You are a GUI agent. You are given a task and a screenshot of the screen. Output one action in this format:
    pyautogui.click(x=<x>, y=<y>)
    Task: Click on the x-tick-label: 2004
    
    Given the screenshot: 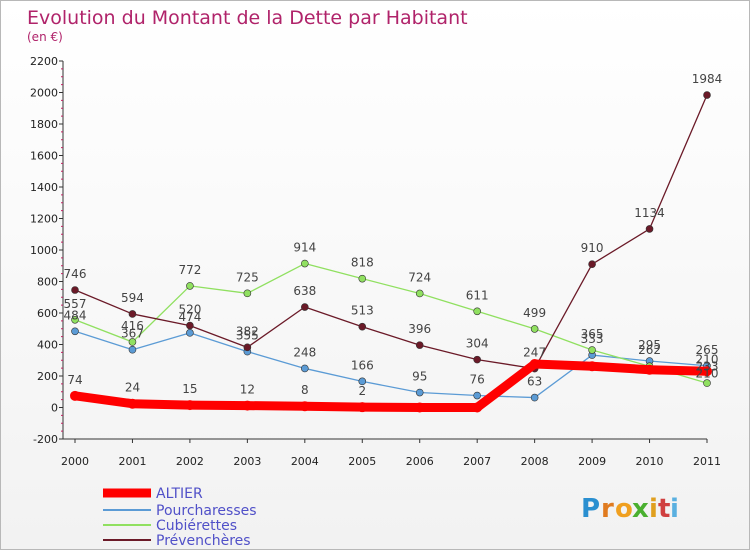 What is the action you would take?
    pyautogui.click(x=305, y=461)
    